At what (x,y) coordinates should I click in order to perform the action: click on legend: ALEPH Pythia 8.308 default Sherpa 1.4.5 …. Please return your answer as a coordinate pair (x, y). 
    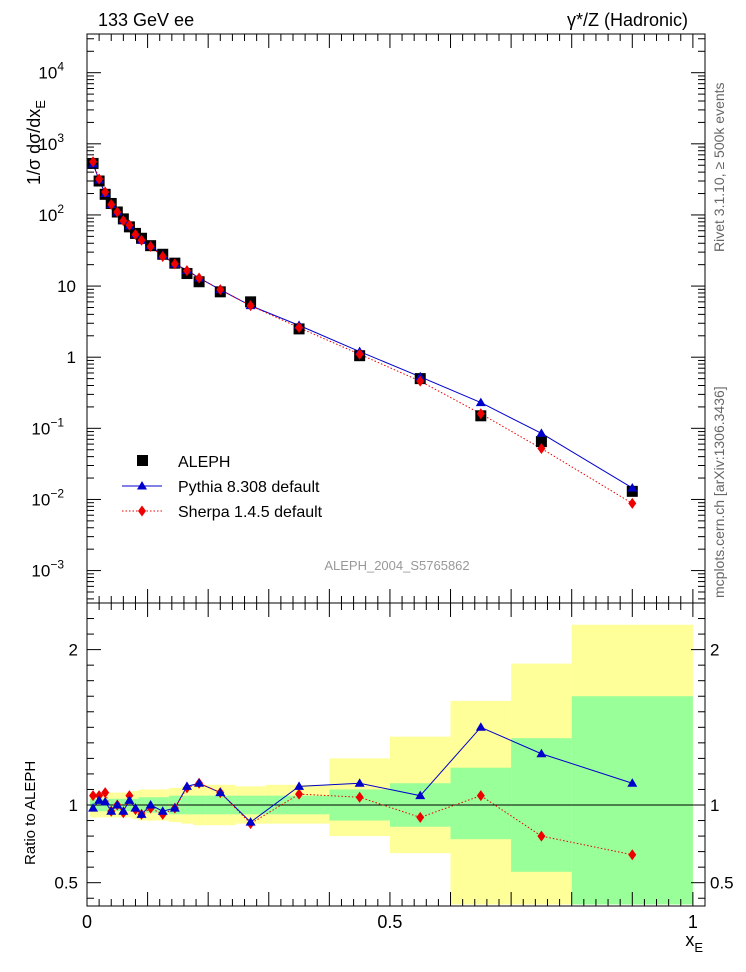
    Looking at the image, I should click on (222, 487).